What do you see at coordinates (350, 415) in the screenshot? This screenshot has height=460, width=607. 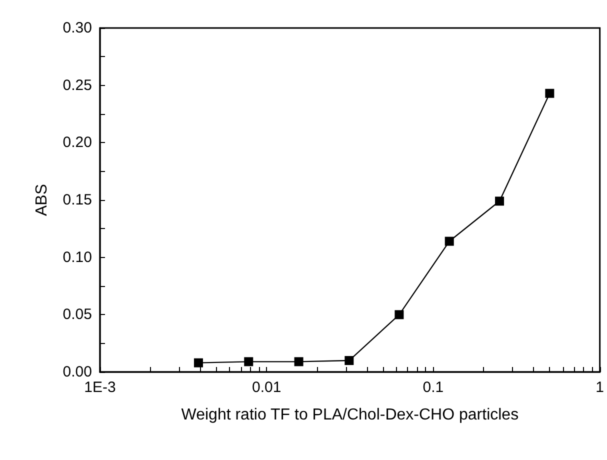 I see `x-axis-title: Weight ratio TF to PLA/Chol-Dex-CHO particles` at bounding box center [350, 415].